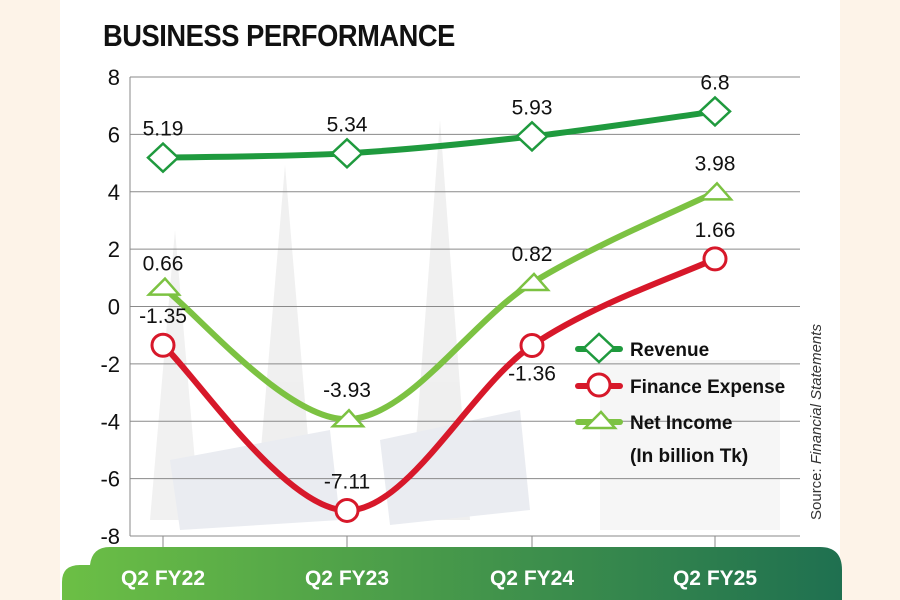  I want to click on source-text: Financial Statements, so click(816, 394).